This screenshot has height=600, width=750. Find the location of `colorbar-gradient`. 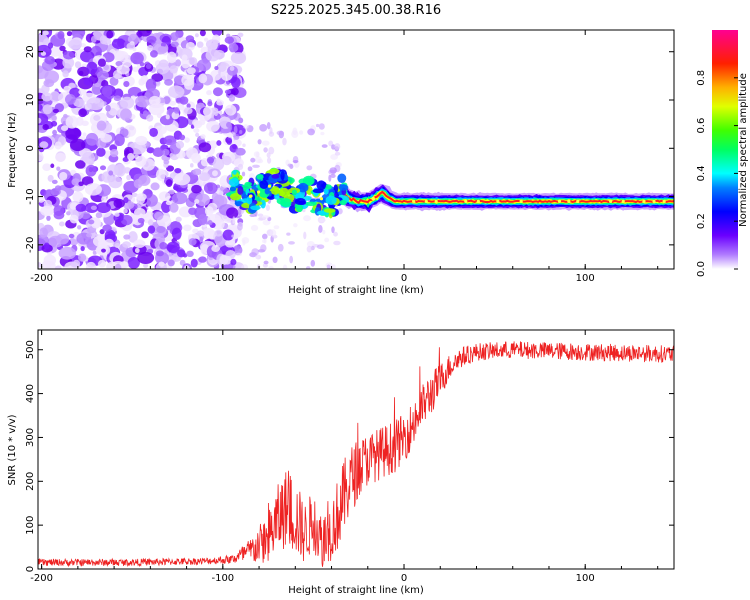

colorbar-gradient is located at coordinates (725, 149).